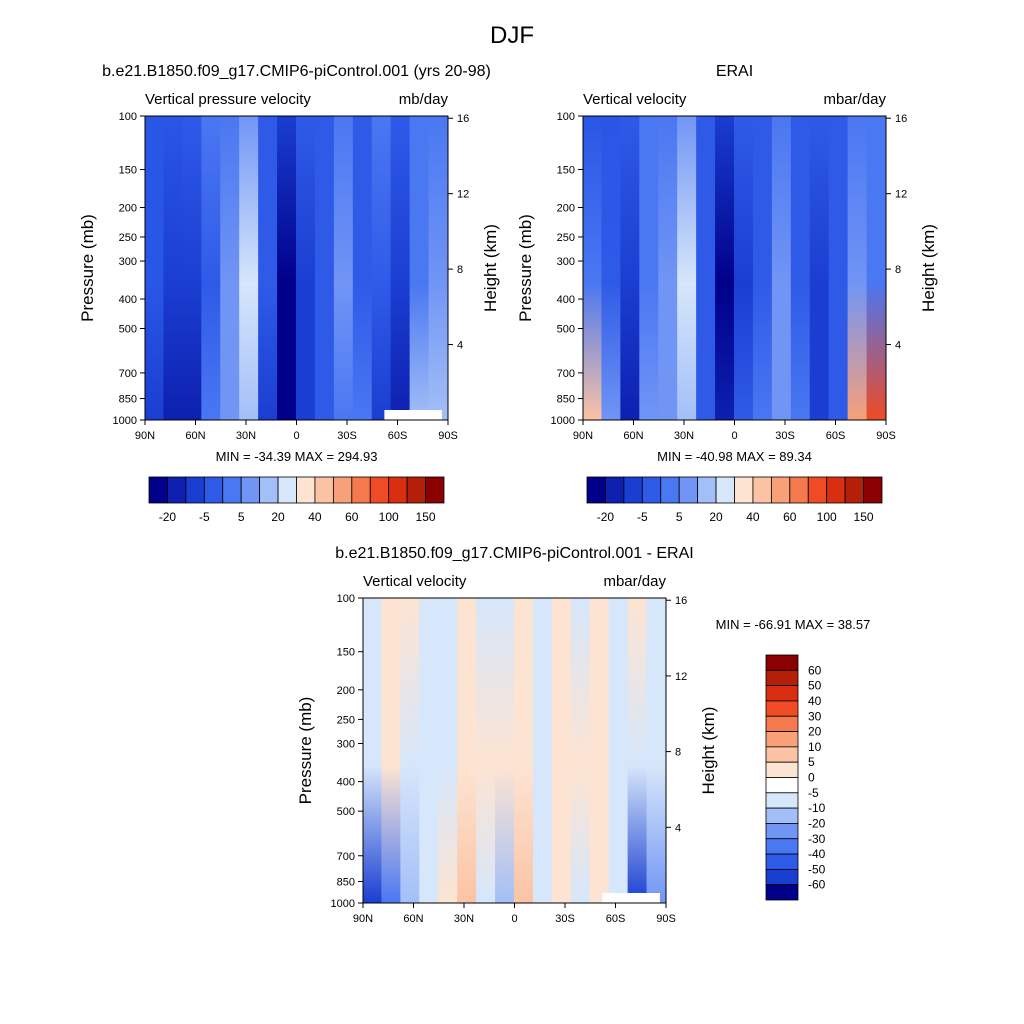  What do you see at coordinates (817, 808) in the screenshot?
I see `colorbar-label: -10` at bounding box center [817, 808].